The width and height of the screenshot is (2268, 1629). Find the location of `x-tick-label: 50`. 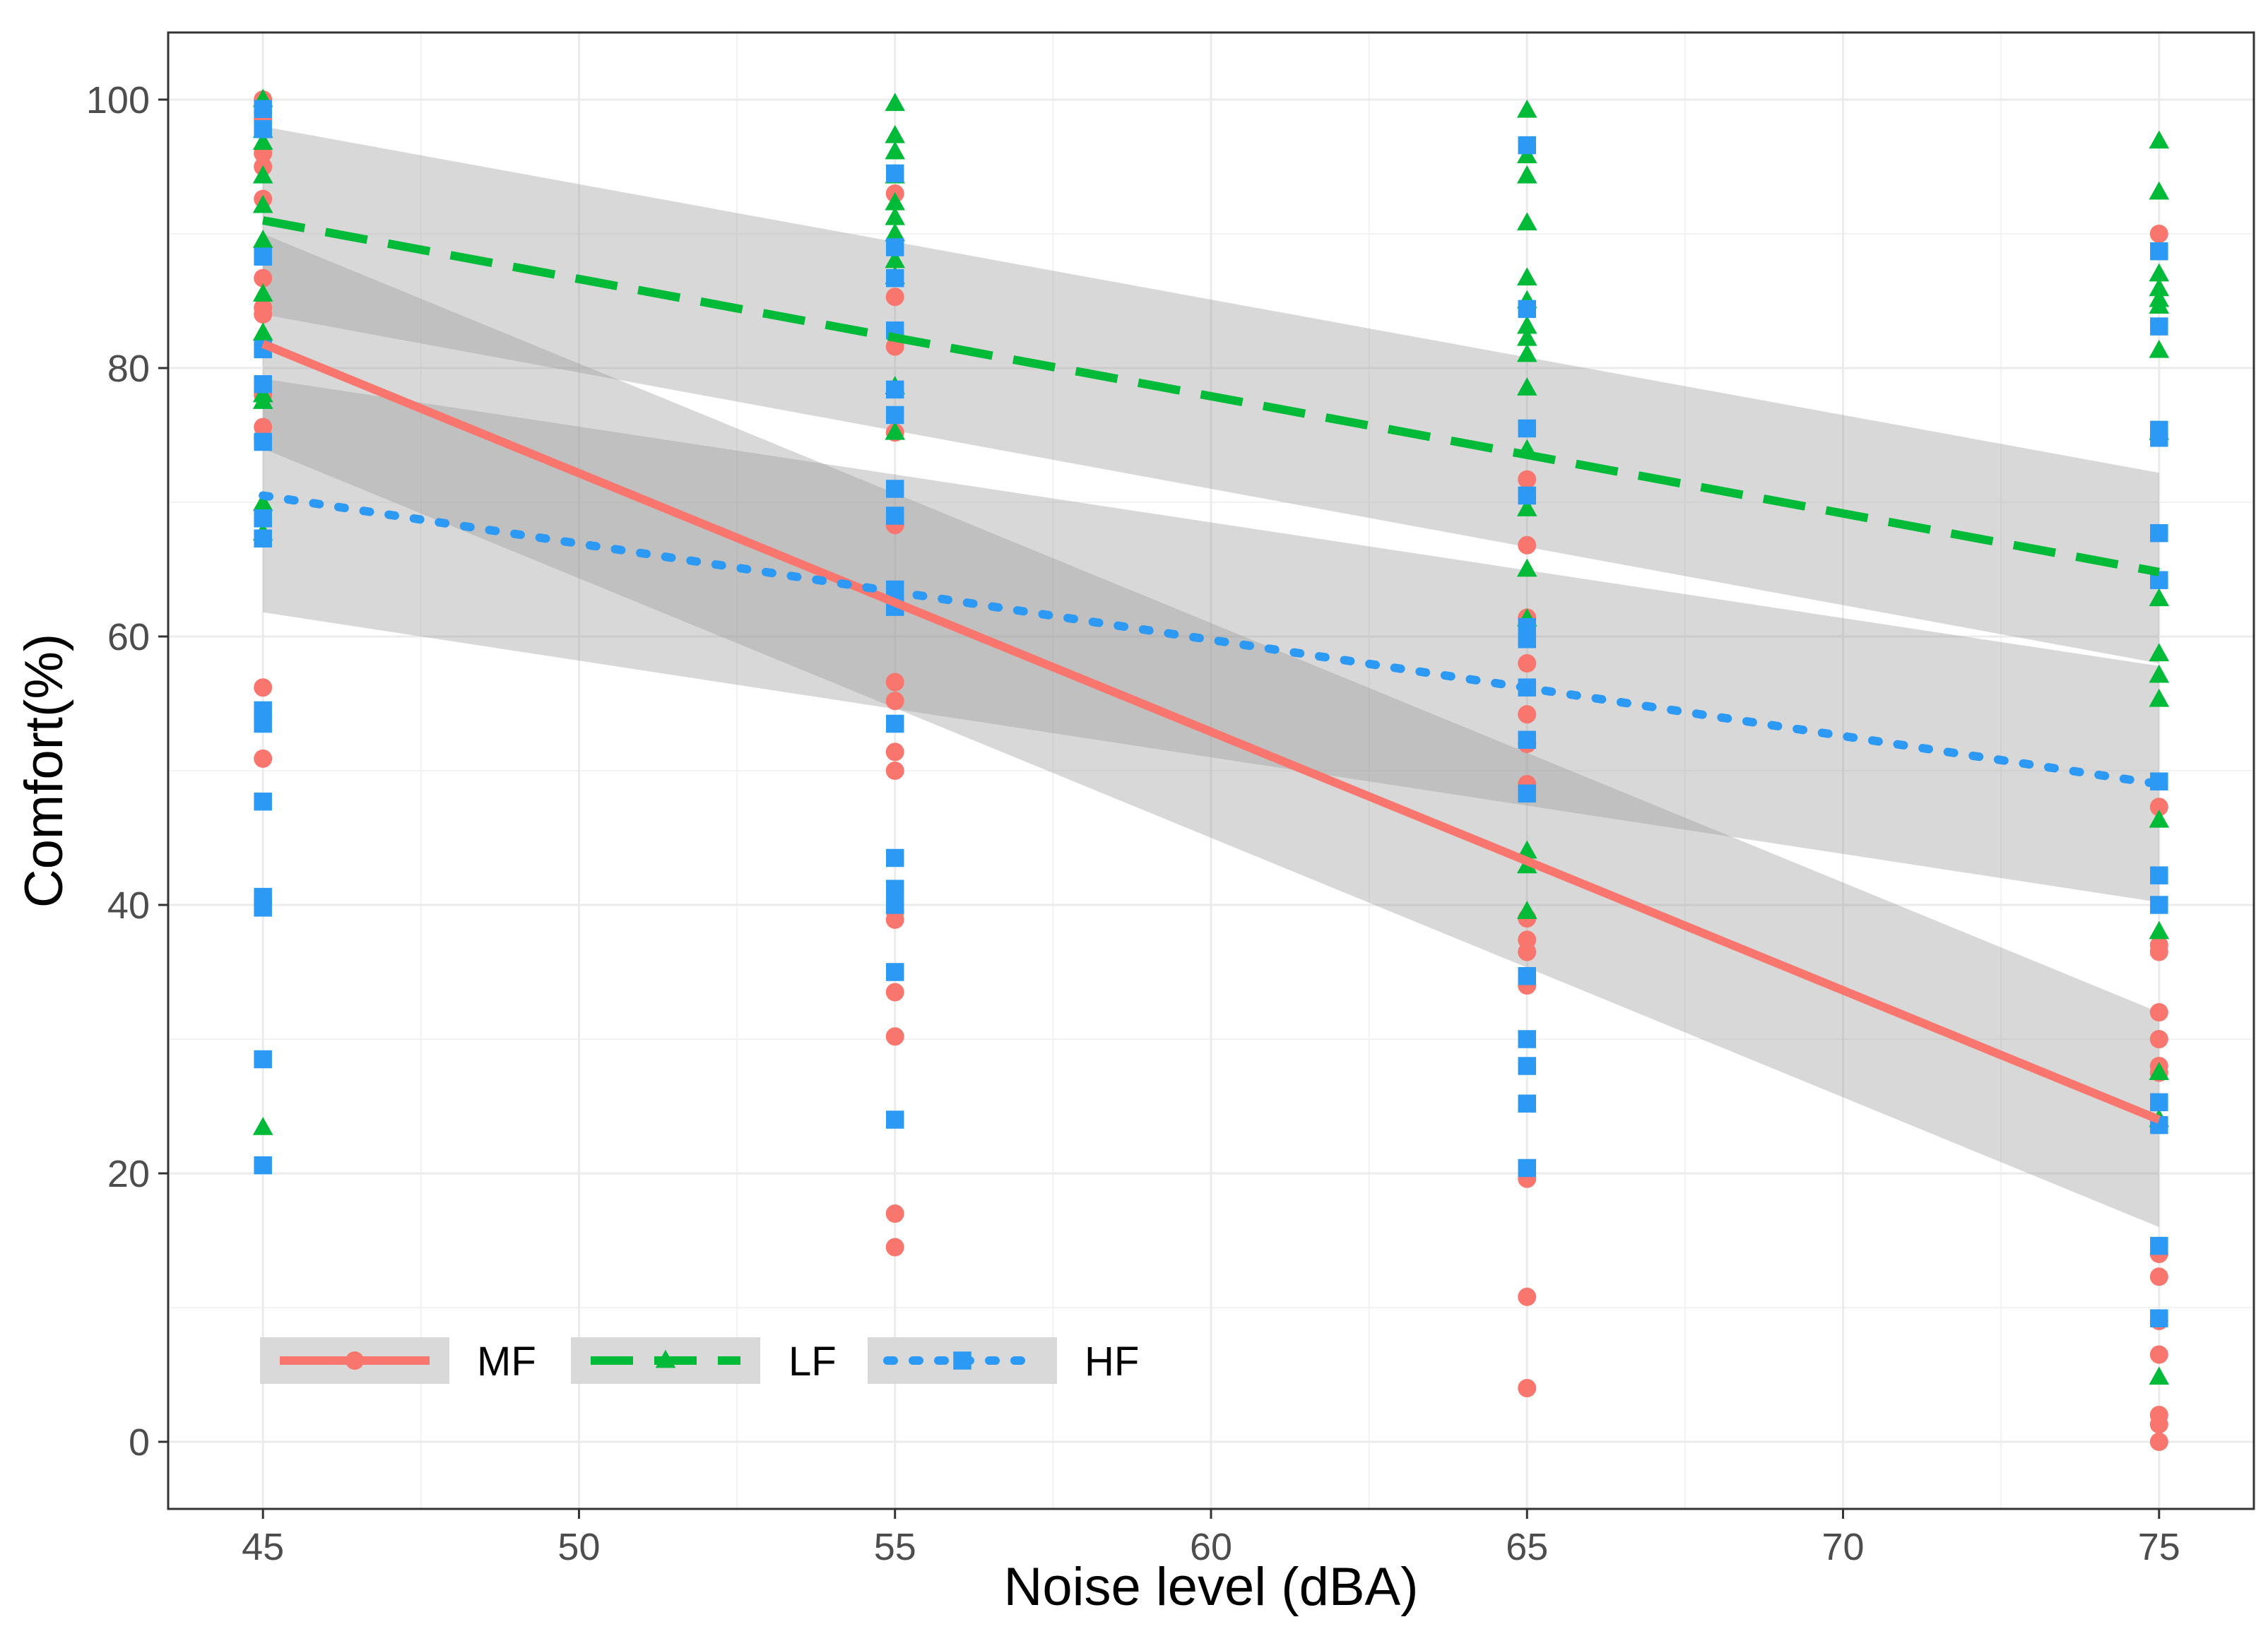

x-tick-label: 50 is located at coordinates (578, 1547).